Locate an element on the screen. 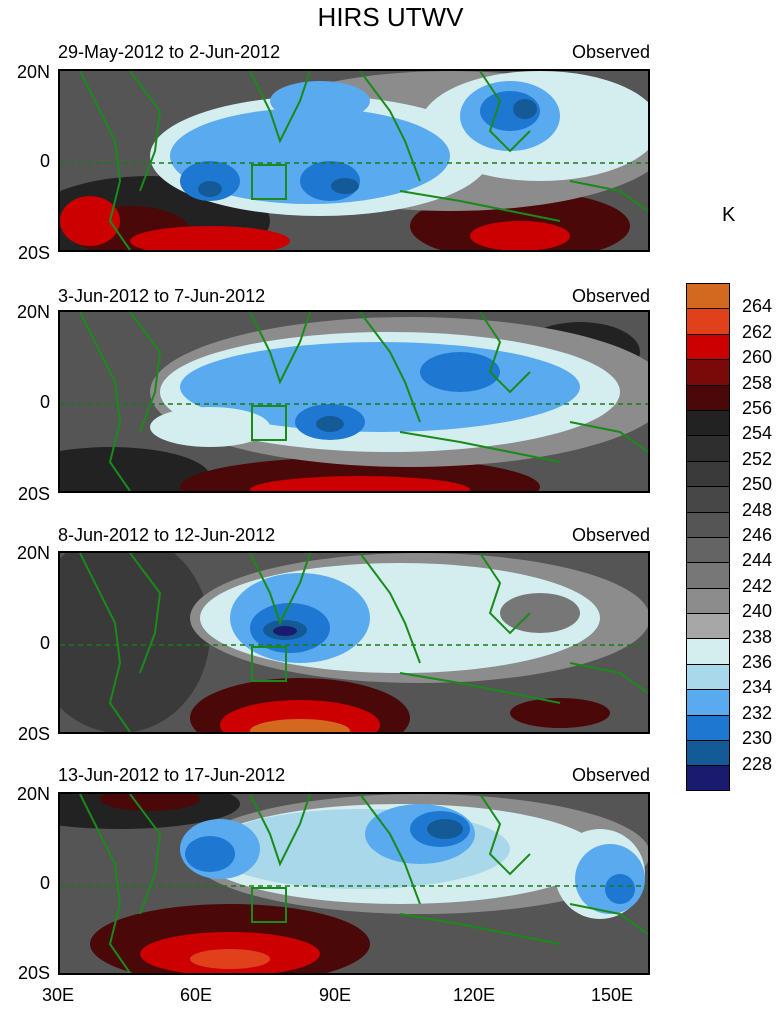 The image size is (781, 1012). lon-label-150e: 150E is located at coordinates (612, 995).